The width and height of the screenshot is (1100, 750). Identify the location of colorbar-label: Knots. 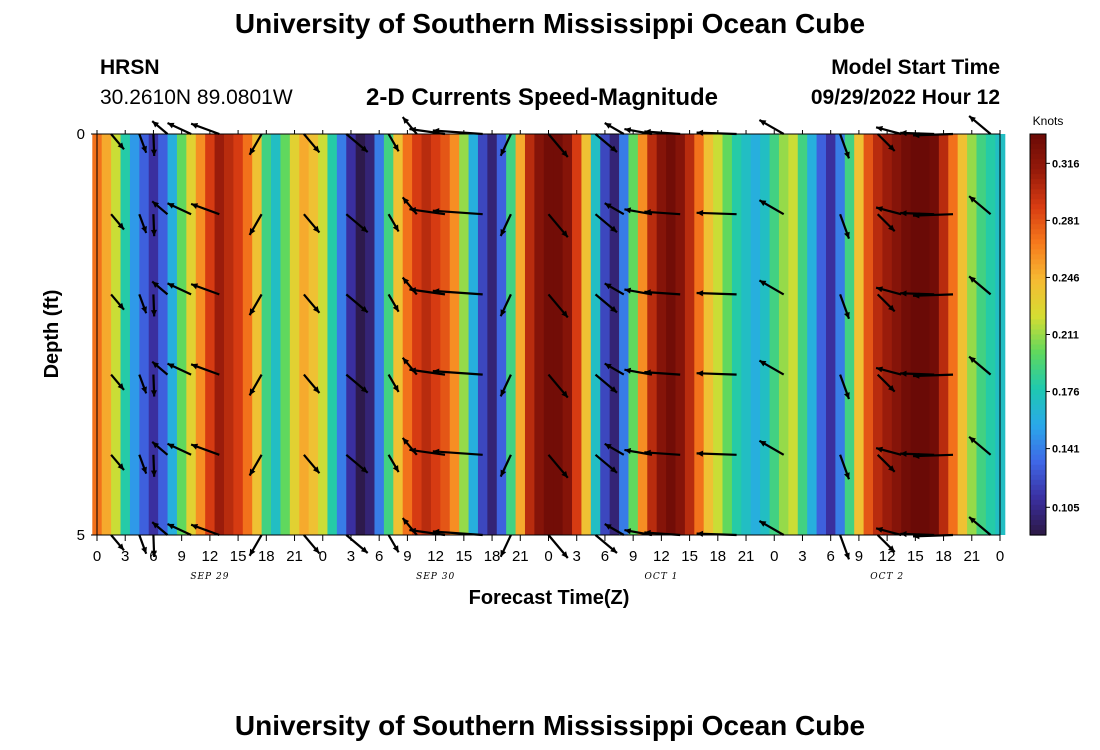
(1048, 121).